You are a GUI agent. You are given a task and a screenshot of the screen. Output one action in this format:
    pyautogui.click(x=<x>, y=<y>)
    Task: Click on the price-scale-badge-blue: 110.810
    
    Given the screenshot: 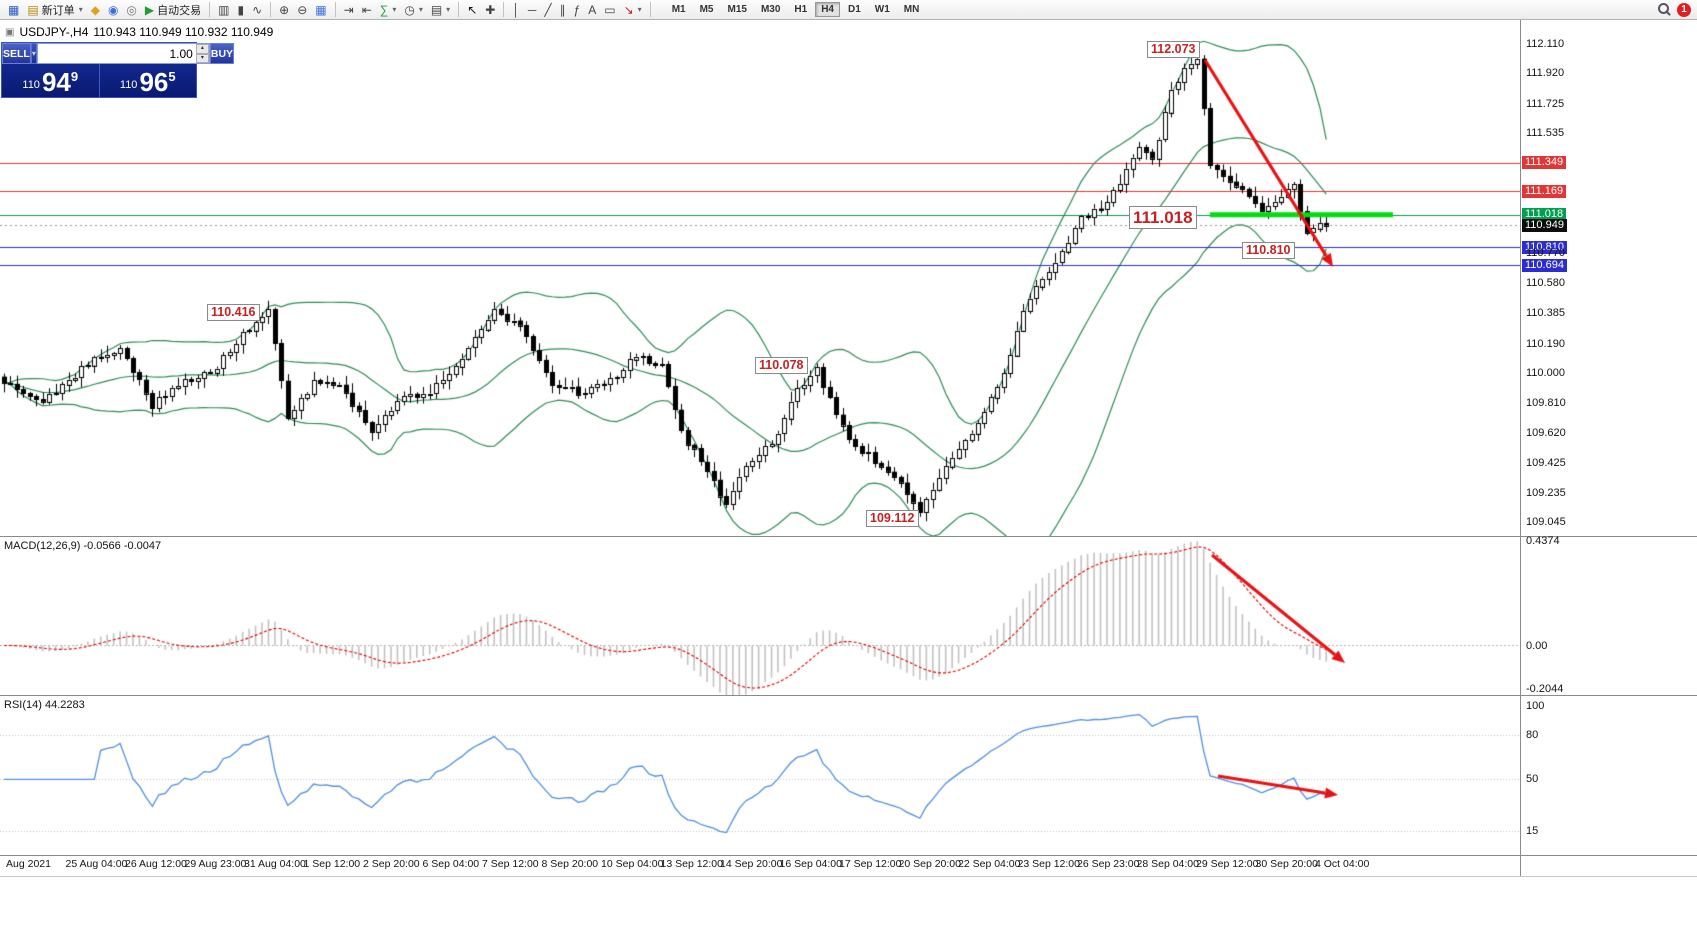 What is the action you would take?
    pyautogui.click(x=1544, y=247)
    